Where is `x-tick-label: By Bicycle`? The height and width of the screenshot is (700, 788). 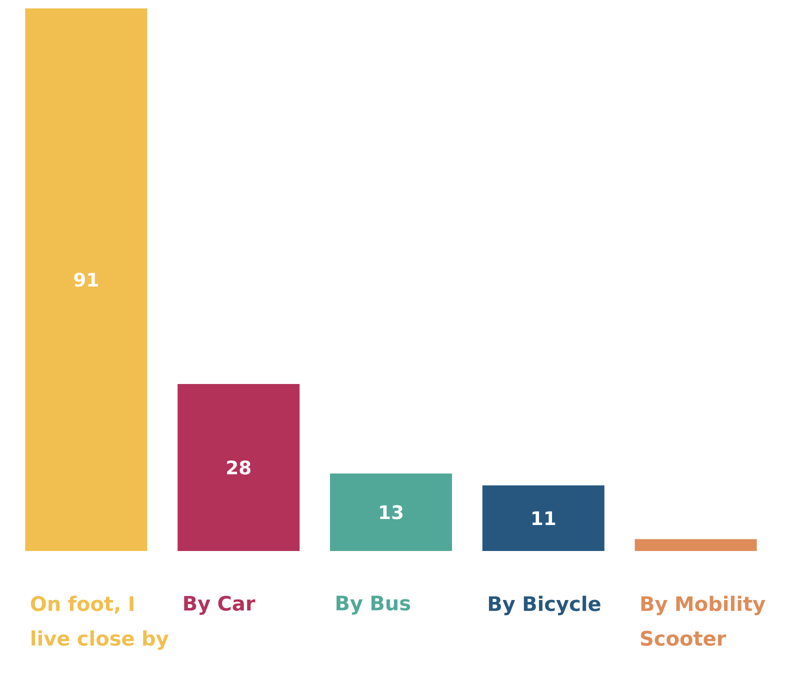
x-tick-label: By Bicycle is located at coordinates (544, 606).